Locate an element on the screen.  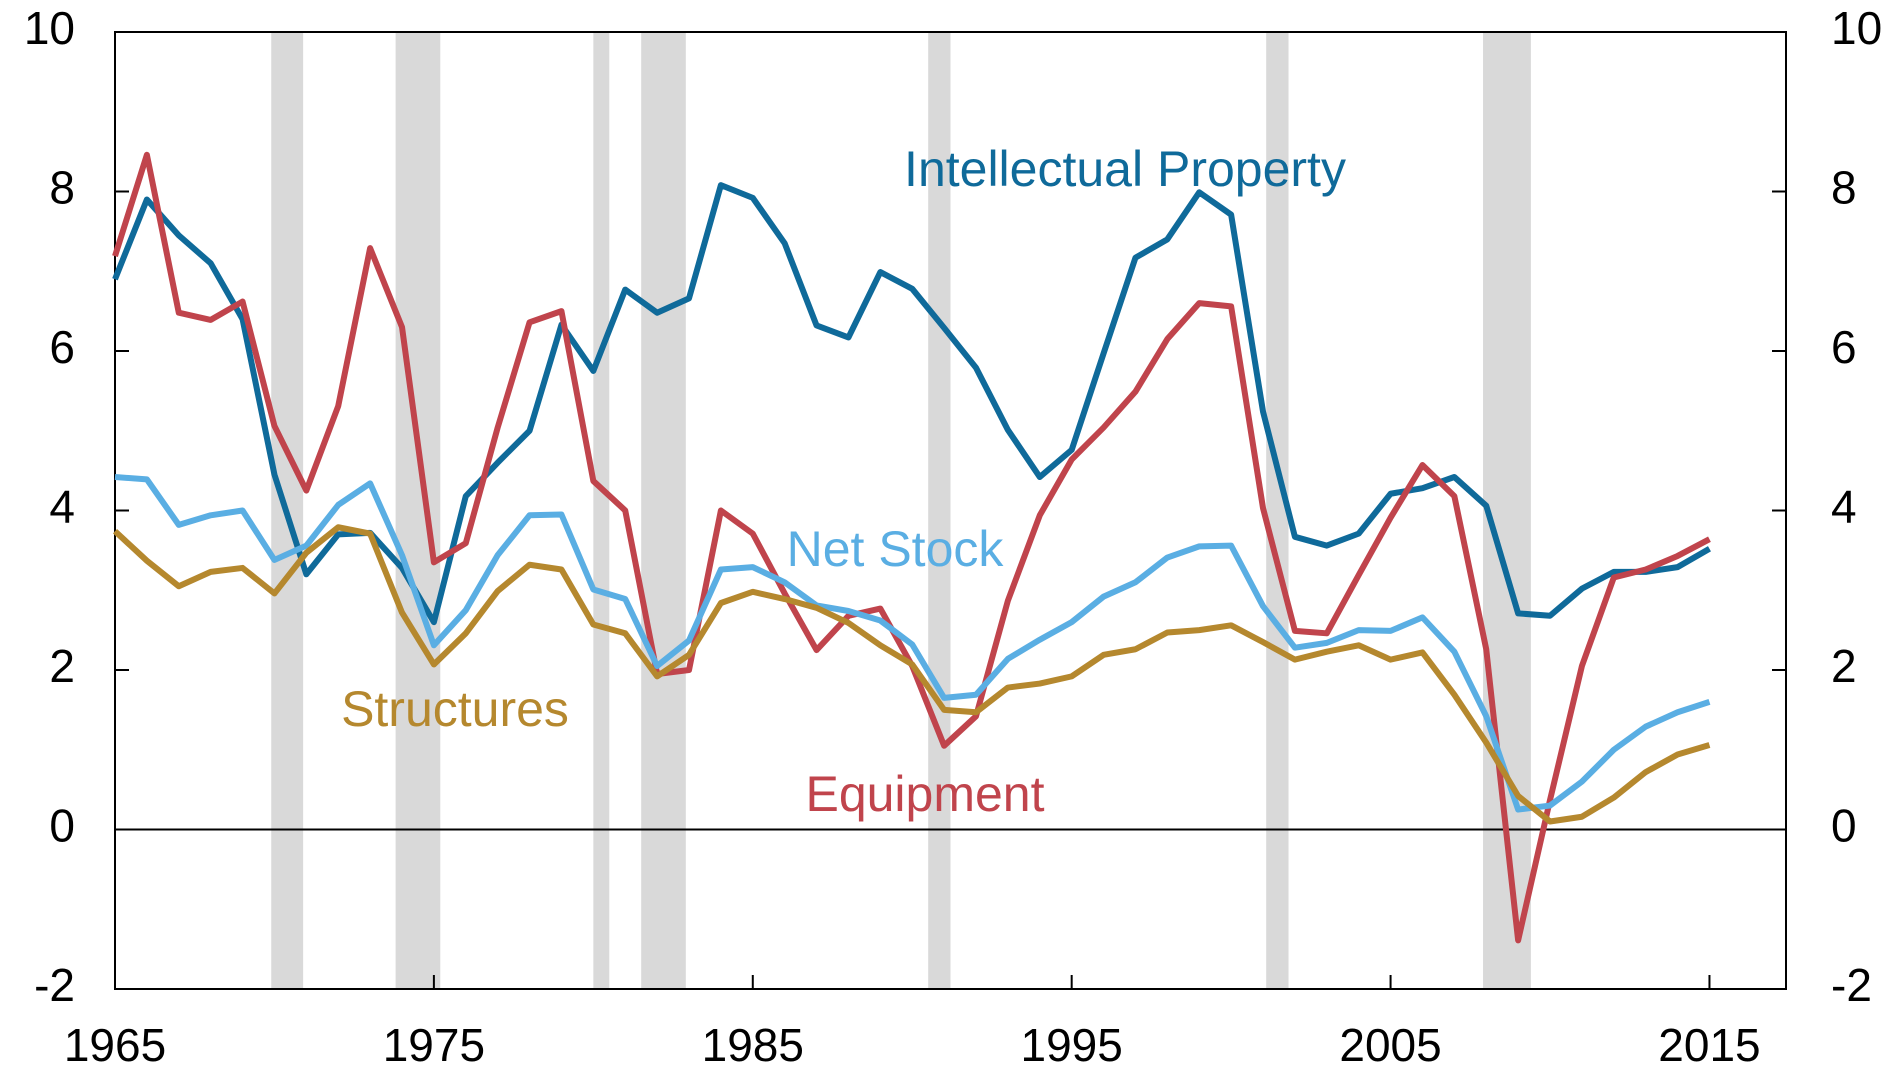
y-tick-label: 0 is located at coordinates (62, 826).